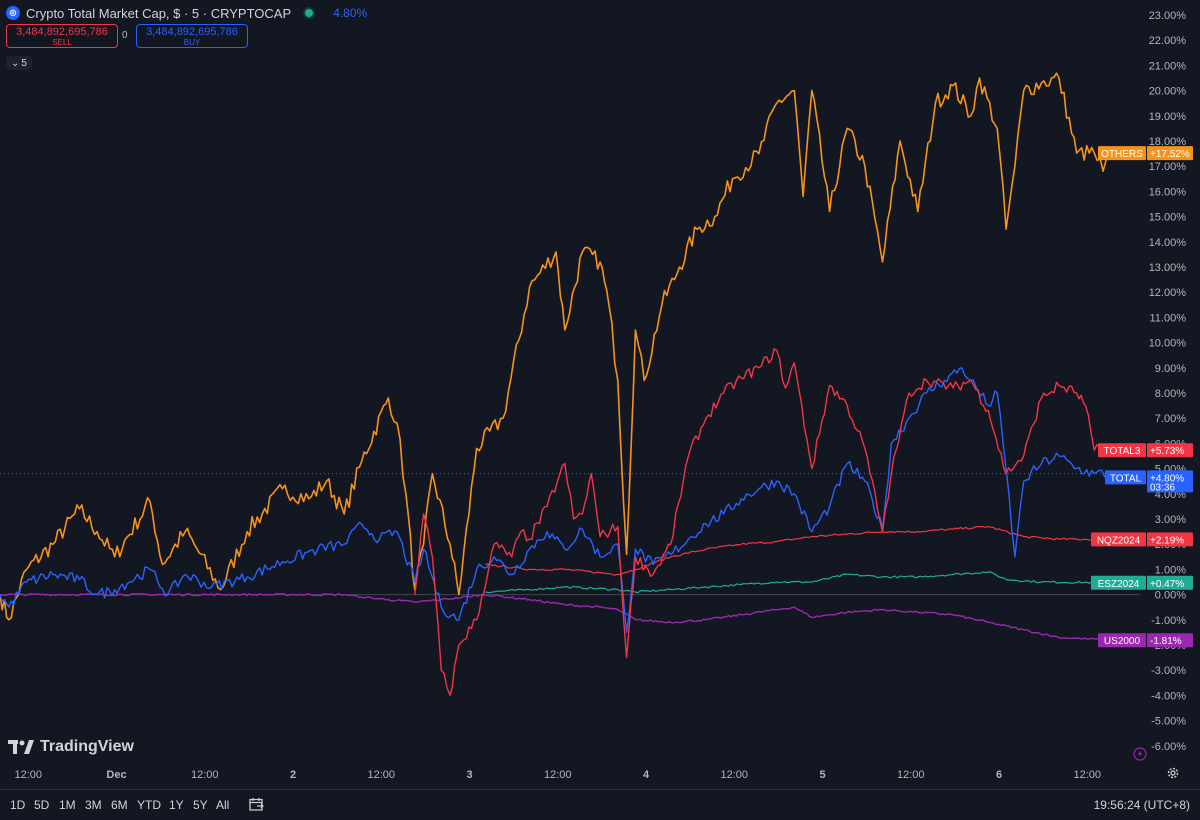  Describe the element at coordinates (1122, 451) in the screenshot. I see `series-name: TOTAL3` at that location.